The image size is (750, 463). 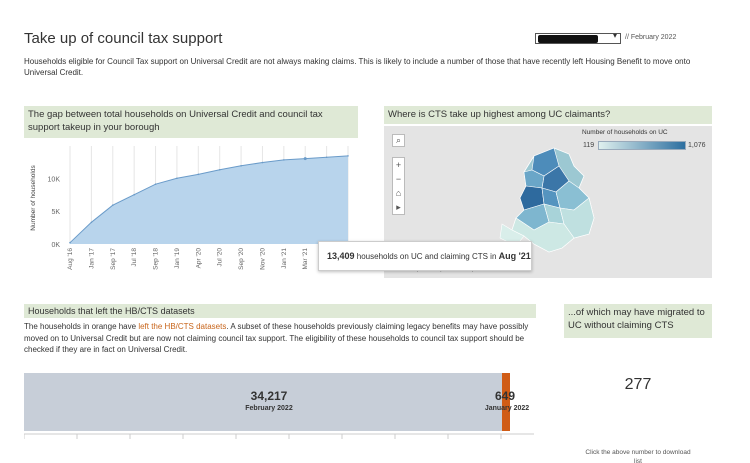 What do you see at coordinates (398, 165) in the screenshot?
I see `zoom-in-icon: +` at bounding box center [398, 165].